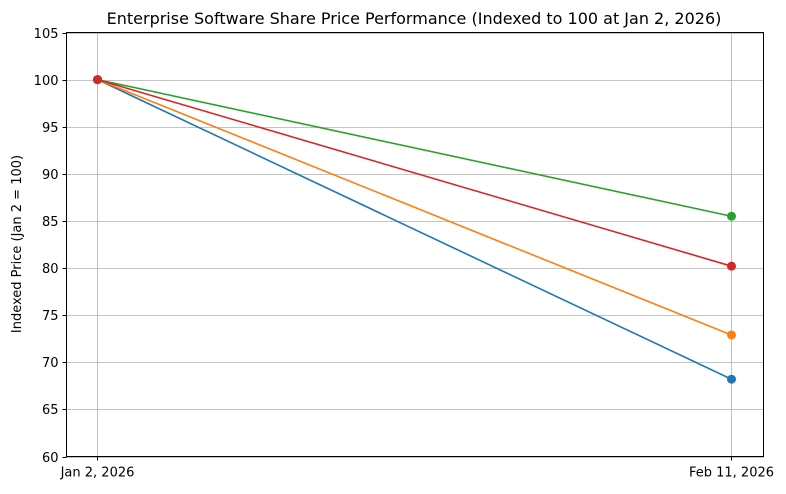 The image size is (786, 494). Describe the element at coordinates (17, 244) in the screenshot. I see `y-axis-label: Indexed Price (Jan 2 = 100)` at that location.